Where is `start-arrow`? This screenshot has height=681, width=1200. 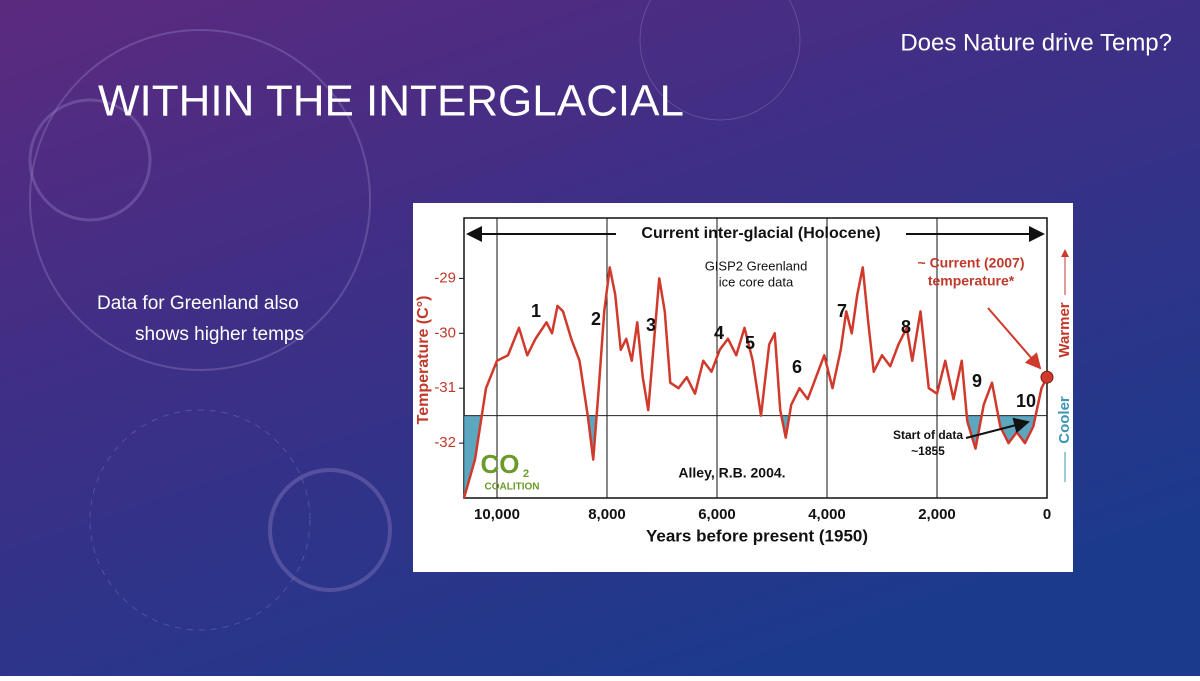
start-arrow is located at coordinates (997, 428).